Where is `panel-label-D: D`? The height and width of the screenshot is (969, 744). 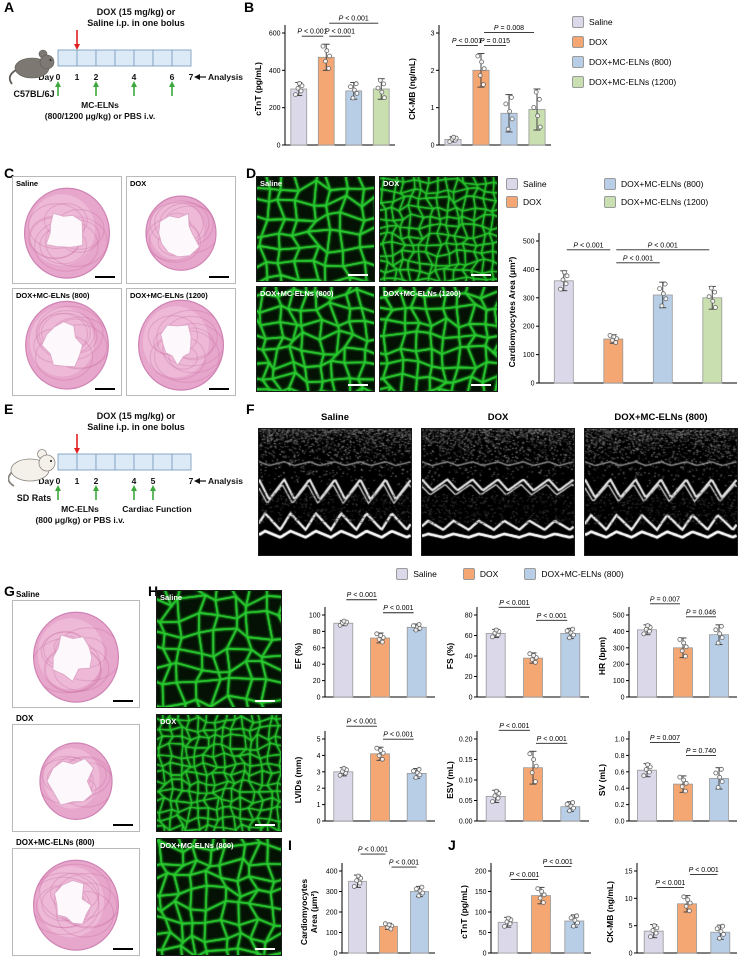 panel-label-D: D is located at coordinates (251, 173).